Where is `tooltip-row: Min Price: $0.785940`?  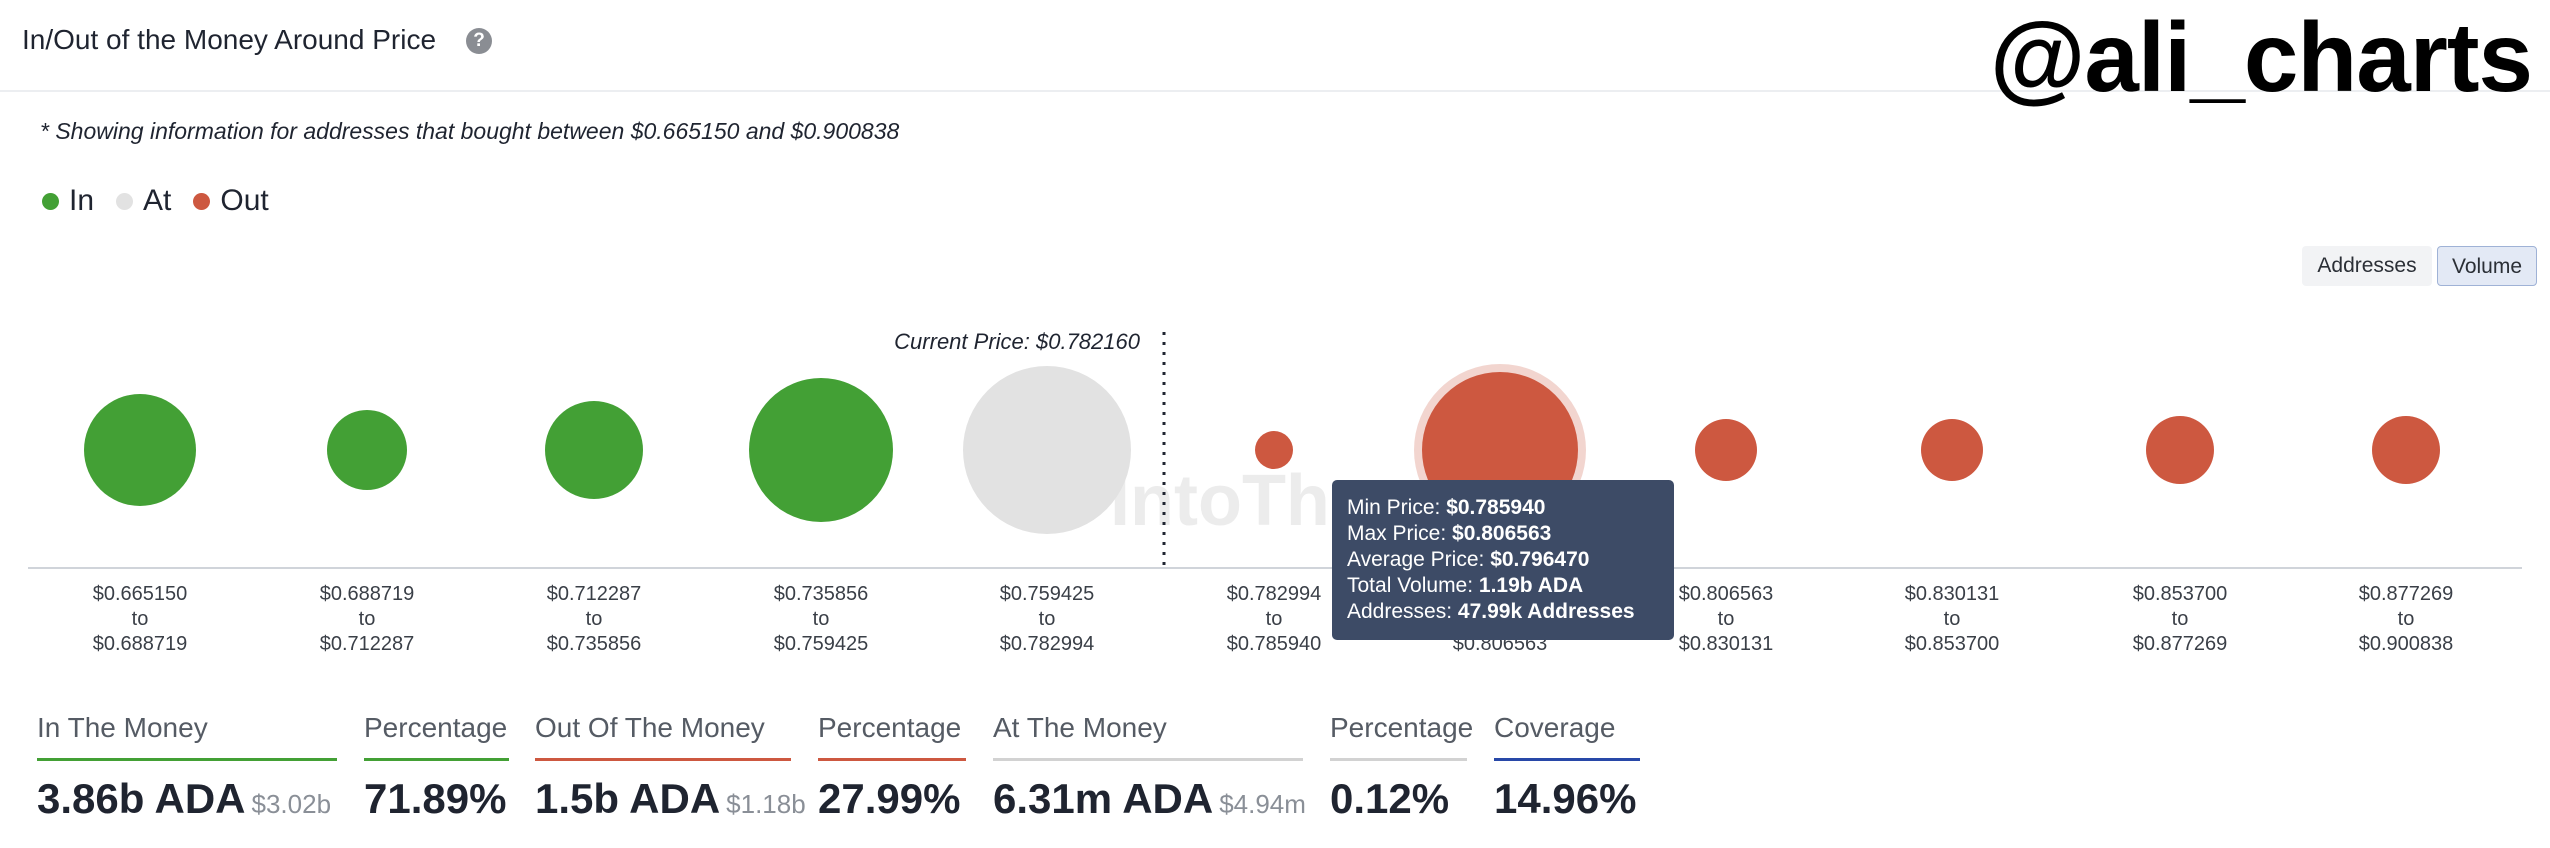
tooltip-row: Min Price: $0.785940 is located at coordinates (1446, 507).